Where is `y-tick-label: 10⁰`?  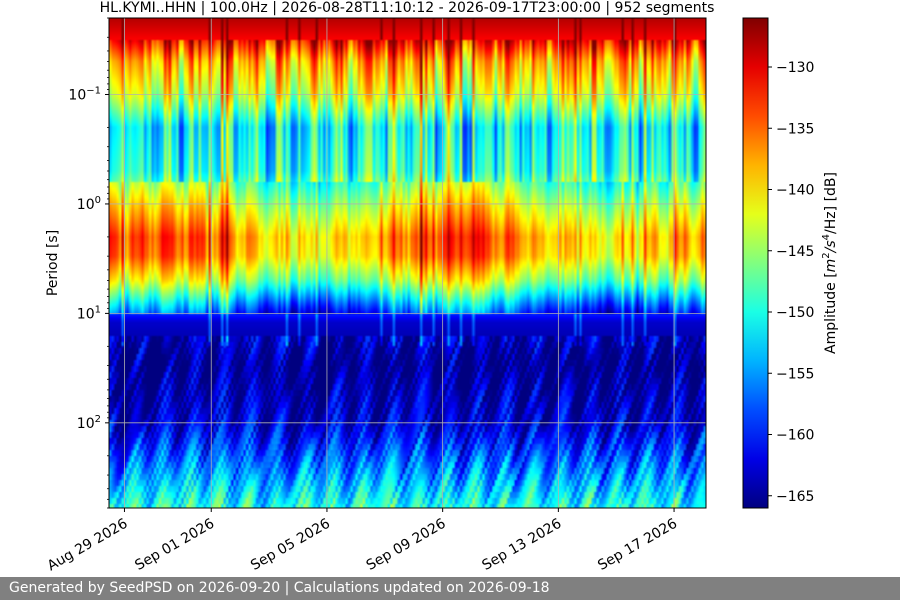 y-tick-label: 10⁰ is located at coordinates (89, 204).